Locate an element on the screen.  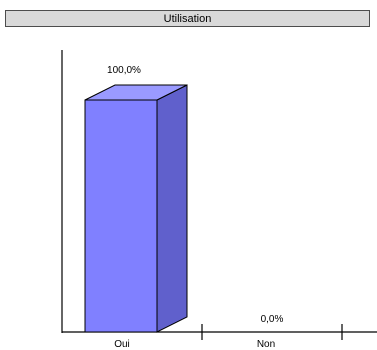
chart-title: Utilisation is located at coordinates (187, 18).